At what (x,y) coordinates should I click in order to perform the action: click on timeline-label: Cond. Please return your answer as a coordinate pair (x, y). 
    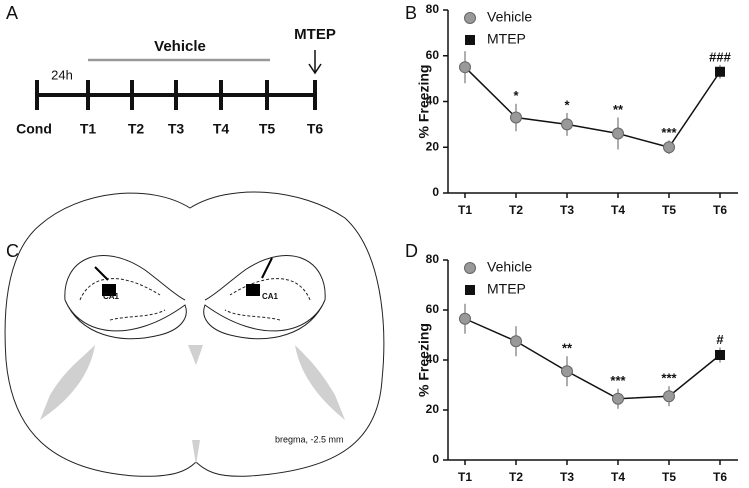
    Looking at the image, I should click on (34, 129).